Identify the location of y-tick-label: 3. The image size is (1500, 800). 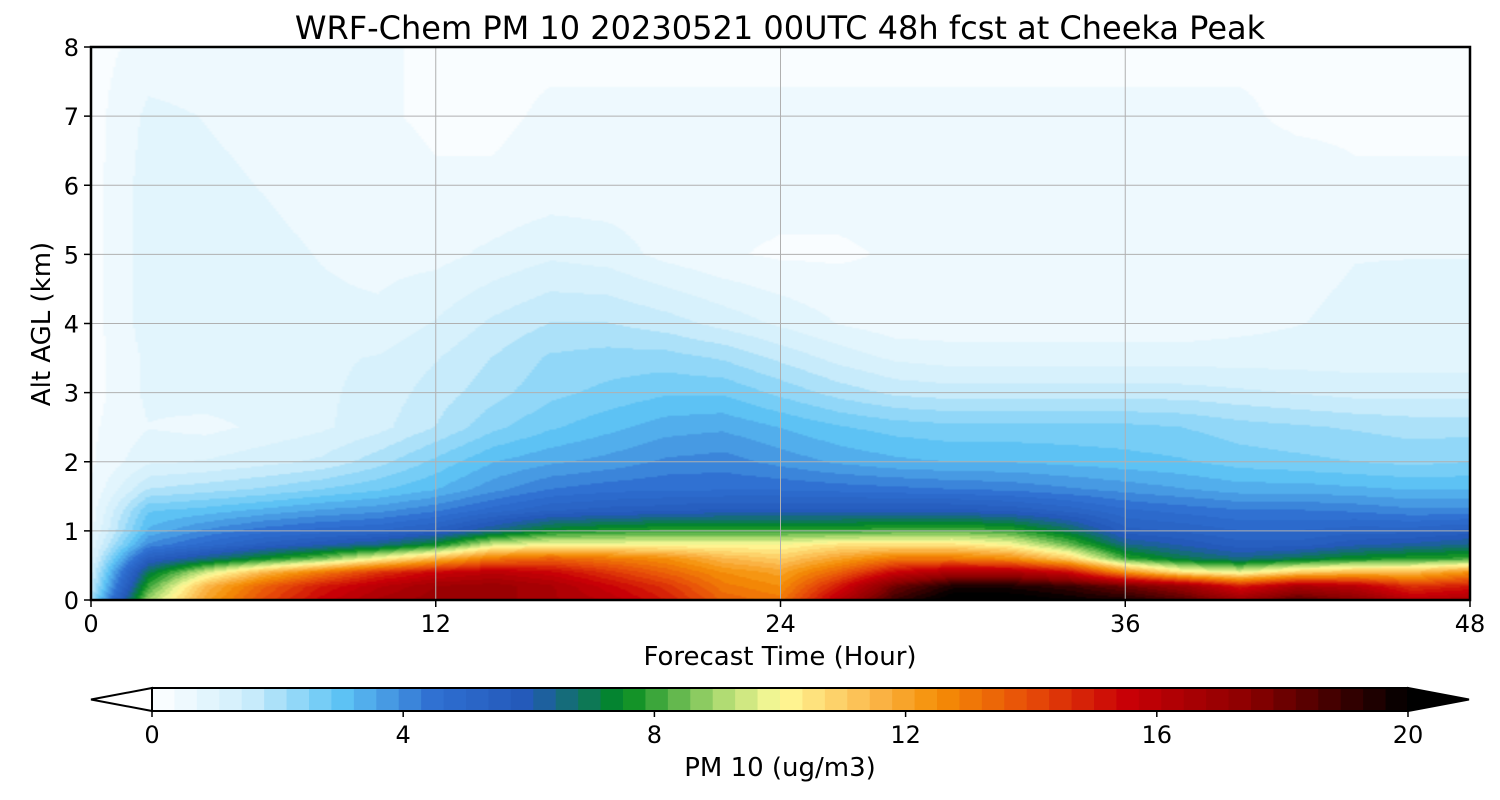
(71, 394).